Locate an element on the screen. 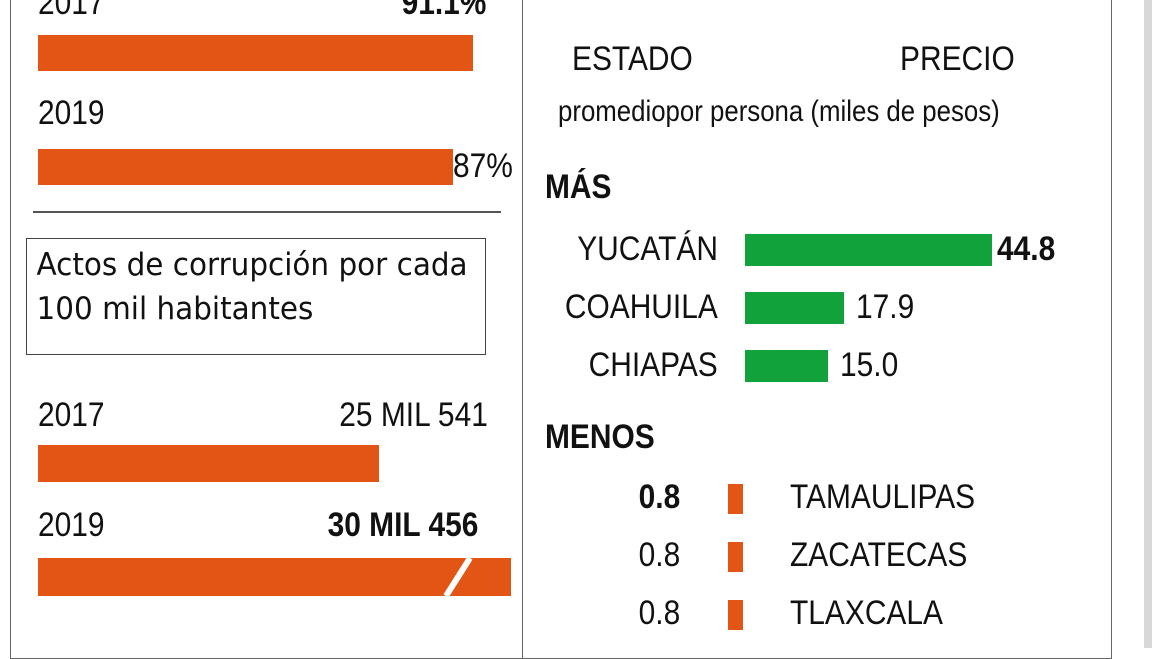 This screenshot has height=659, width=1152. bar-2019-acts is located at coordinates (274, 577).